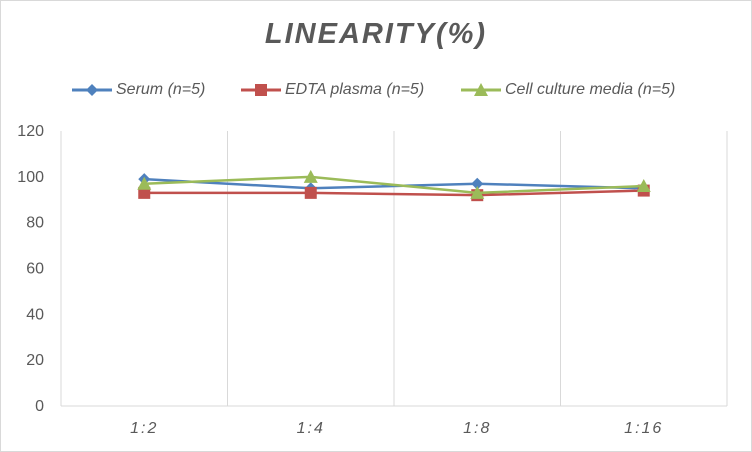  What do you see at coordinates (643, 428) in the screenshot?
I see `x-tick-label: 1:16` at bounding box center [643, 428].